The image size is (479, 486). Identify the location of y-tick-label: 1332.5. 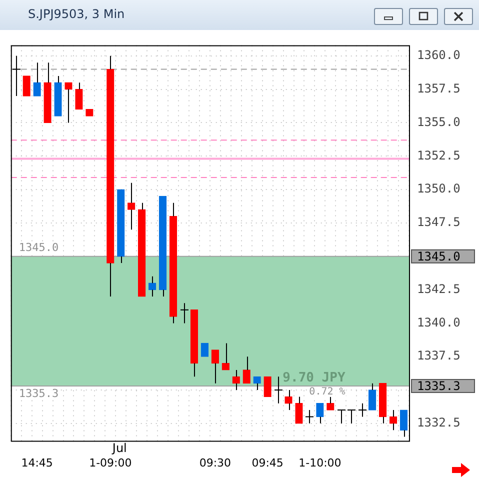
(438, 423).